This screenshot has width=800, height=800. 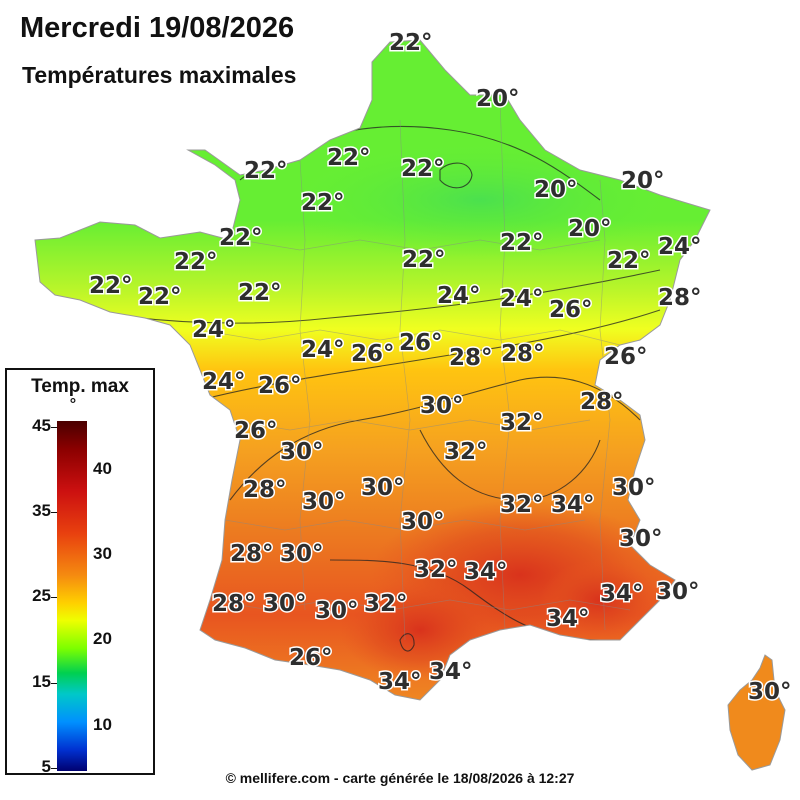 What do you see at coordinates (324, 502) in the screenshot?
I see `temp-label-perigueux: 30°` at bounding box center [324, 502].